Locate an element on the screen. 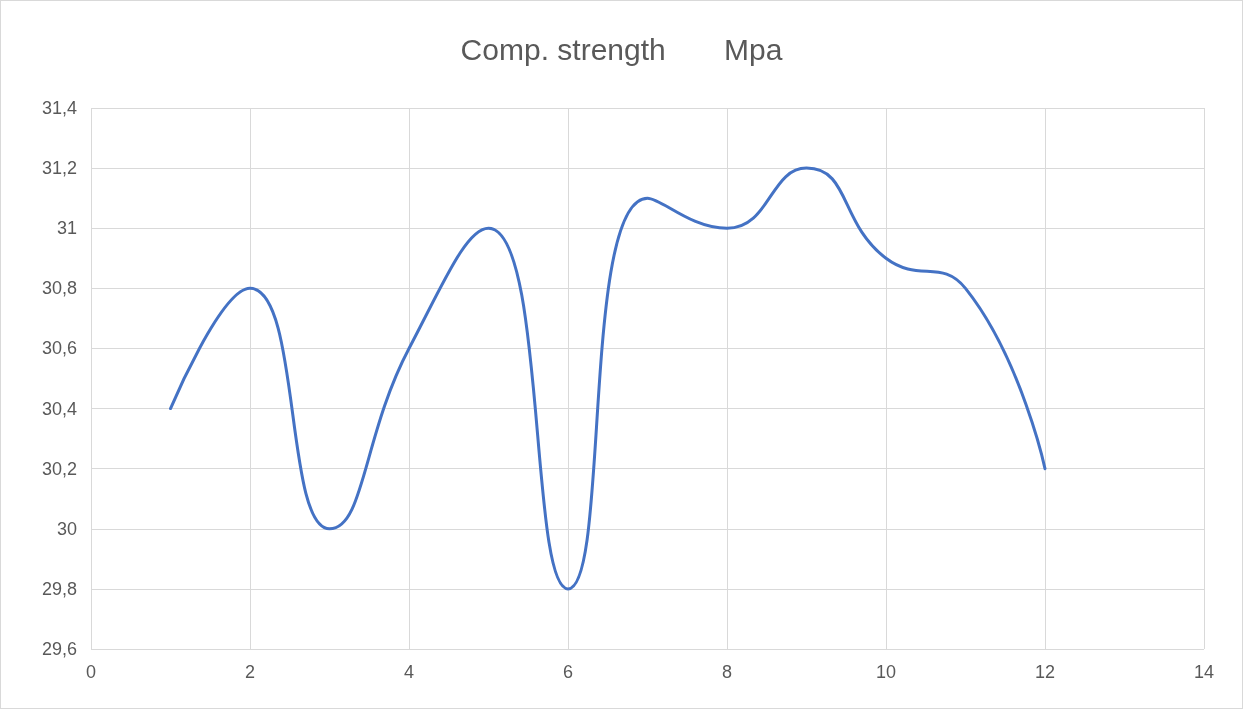  x-tick-label: 12 is located at coordinates (1045, 672).